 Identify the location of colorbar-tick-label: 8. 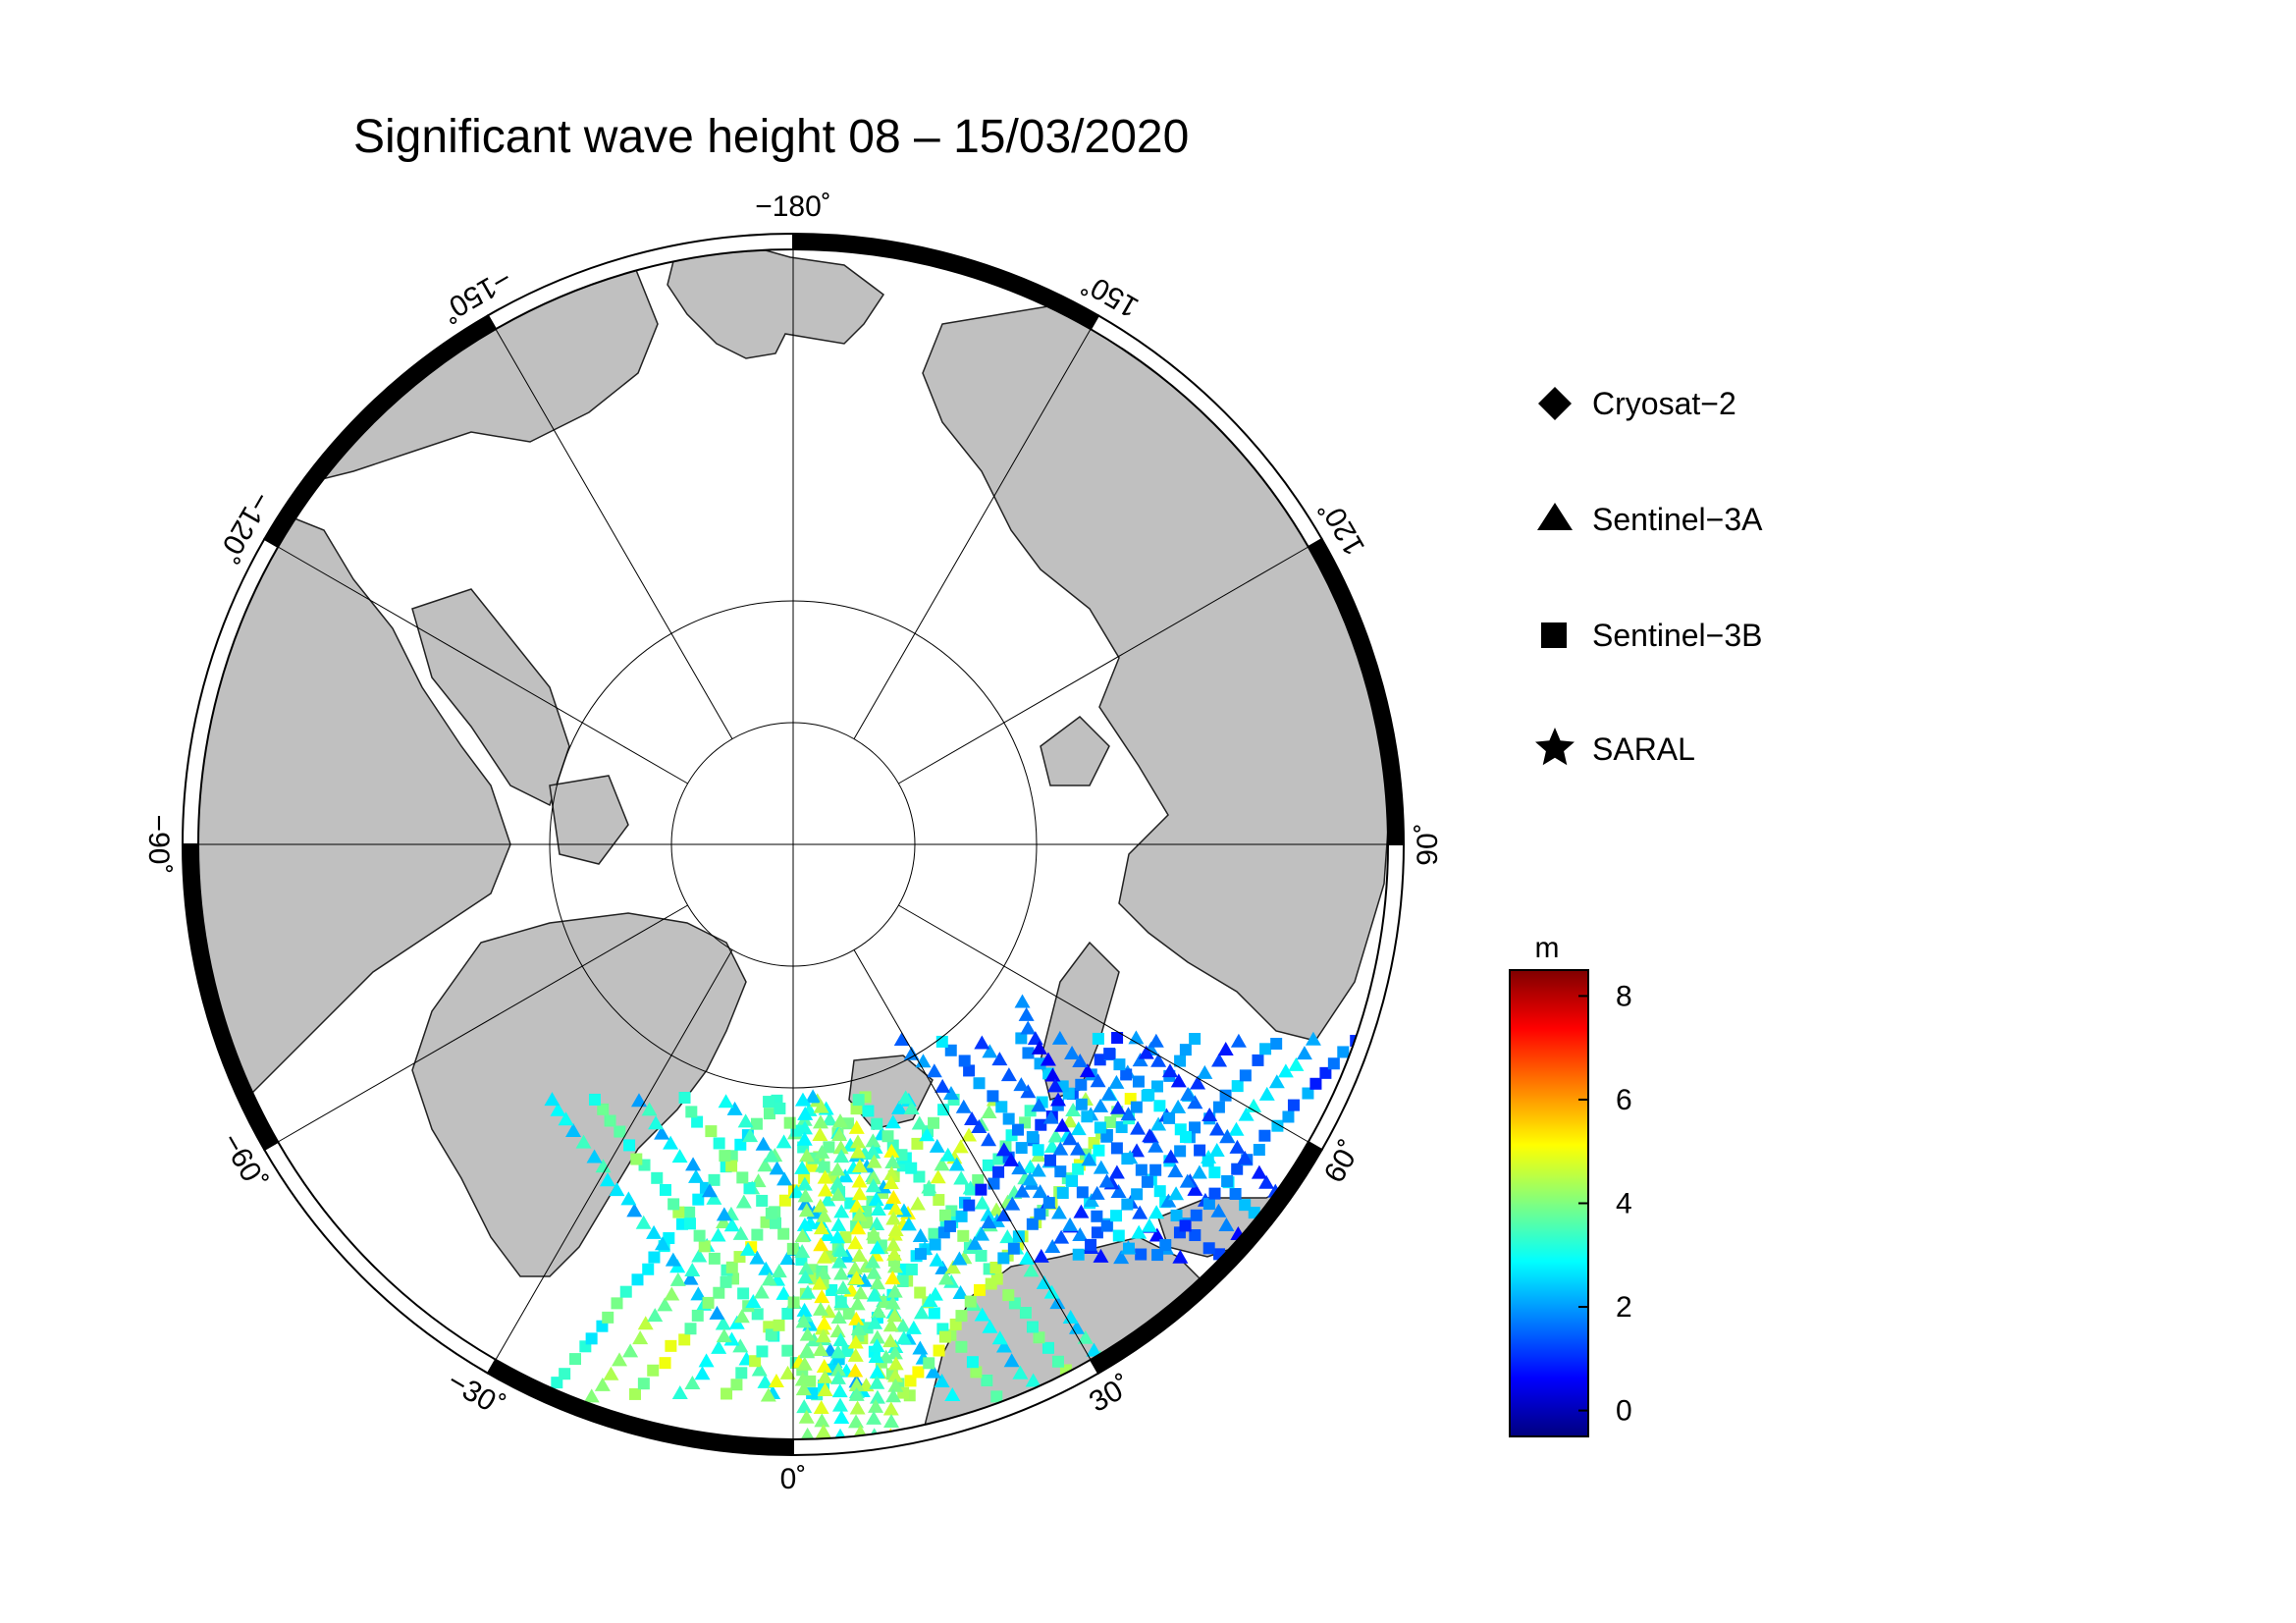
(1624, 996).